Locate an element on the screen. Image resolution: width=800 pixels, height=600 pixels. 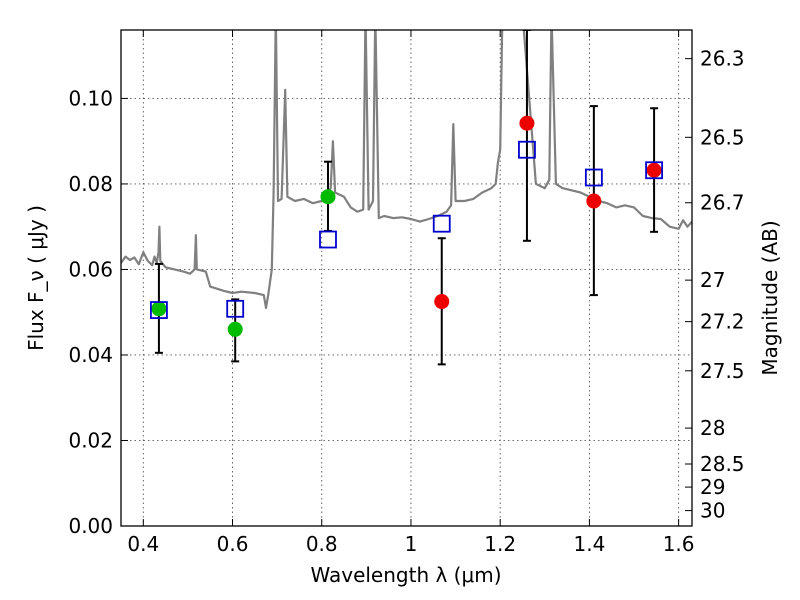
x-tick-label: 0.8 is located at coordinates (322, 544).